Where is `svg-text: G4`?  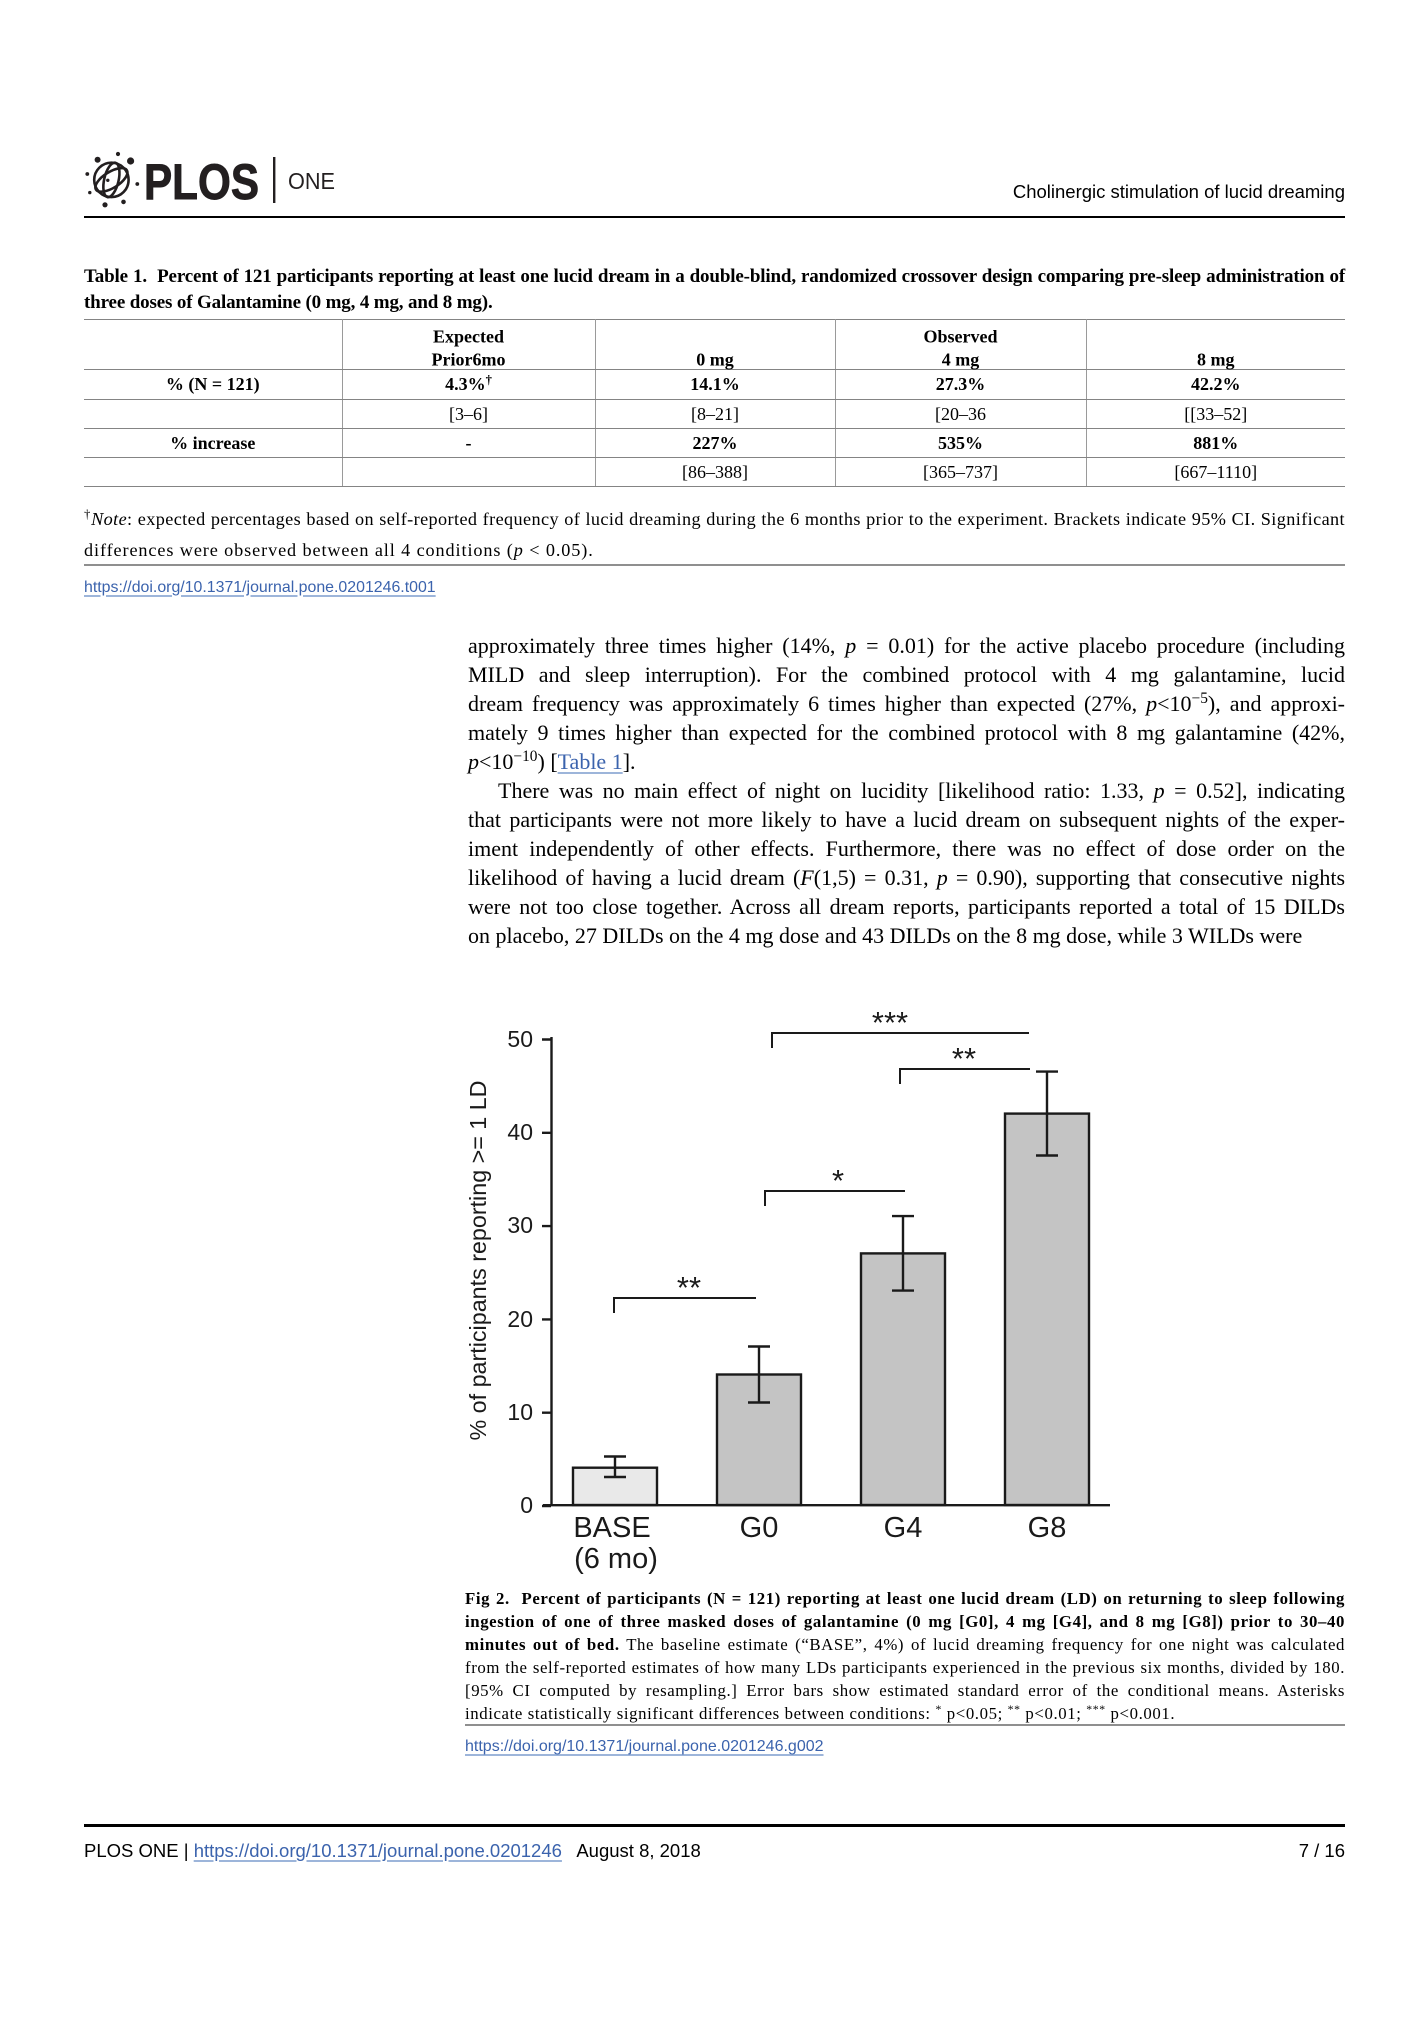 svg-text: G4 is located at coordinates (903, 1528).